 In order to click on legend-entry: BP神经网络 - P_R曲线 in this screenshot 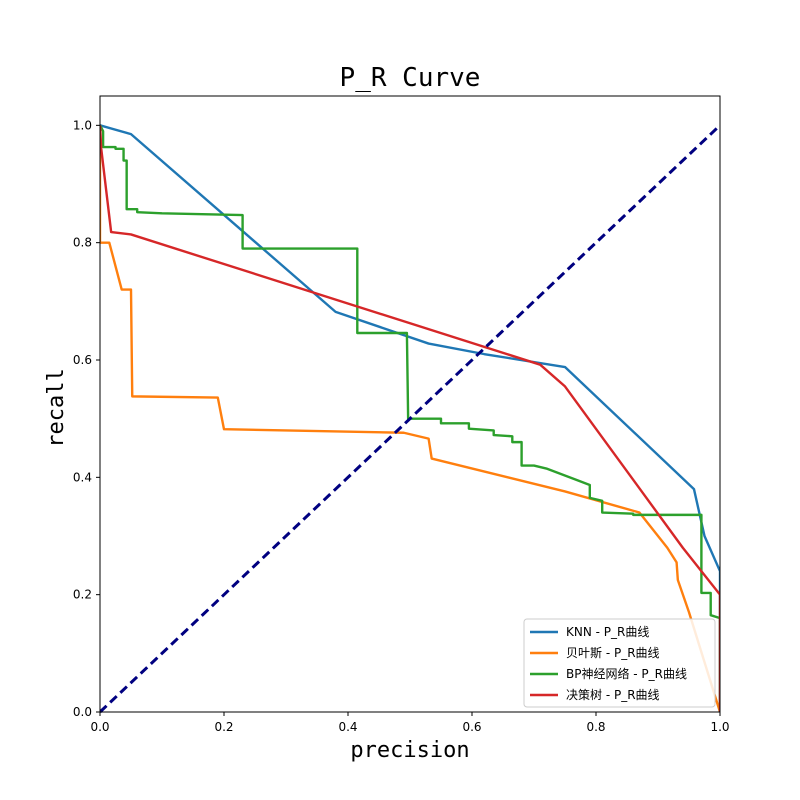, I will do `click(626, 673)`.